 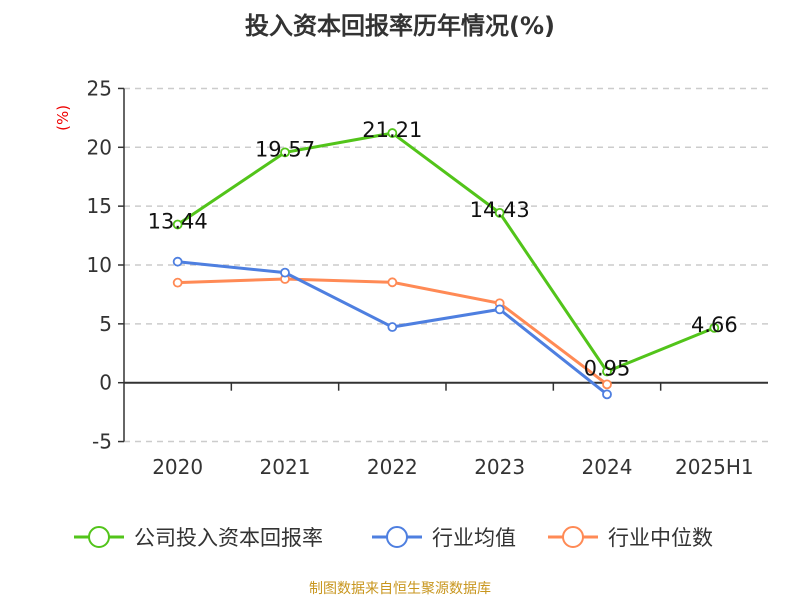 I want to click on y-tick-label: 25, so click(x=99, y=88).